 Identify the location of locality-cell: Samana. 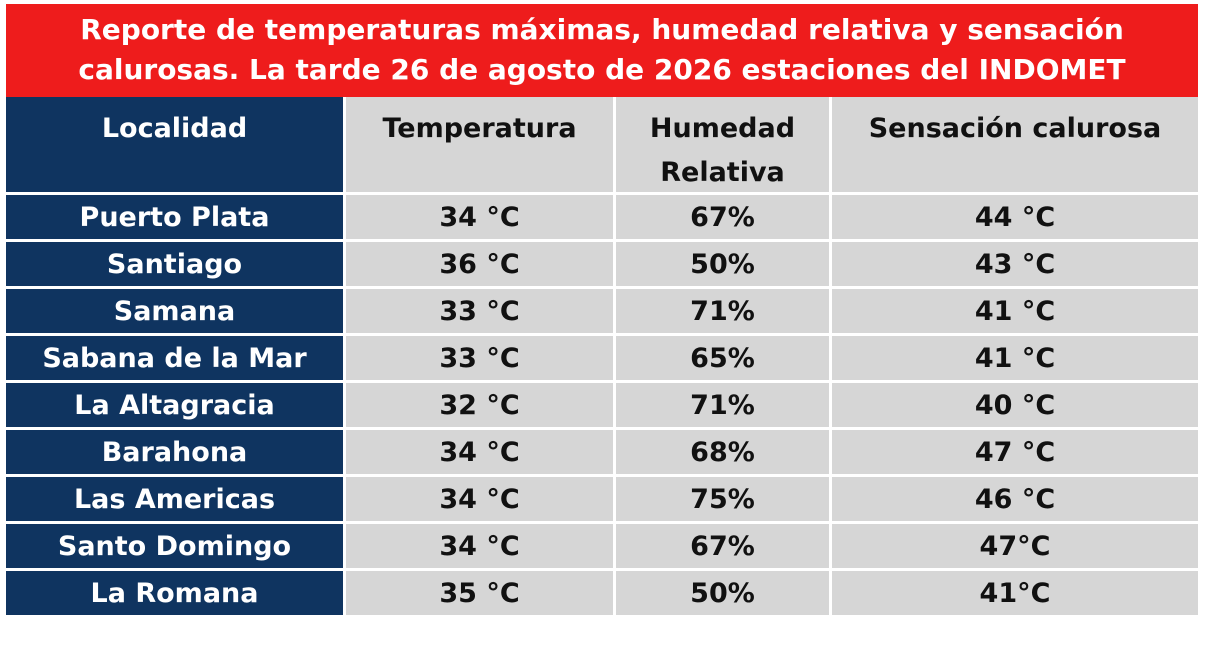
(174, 311).